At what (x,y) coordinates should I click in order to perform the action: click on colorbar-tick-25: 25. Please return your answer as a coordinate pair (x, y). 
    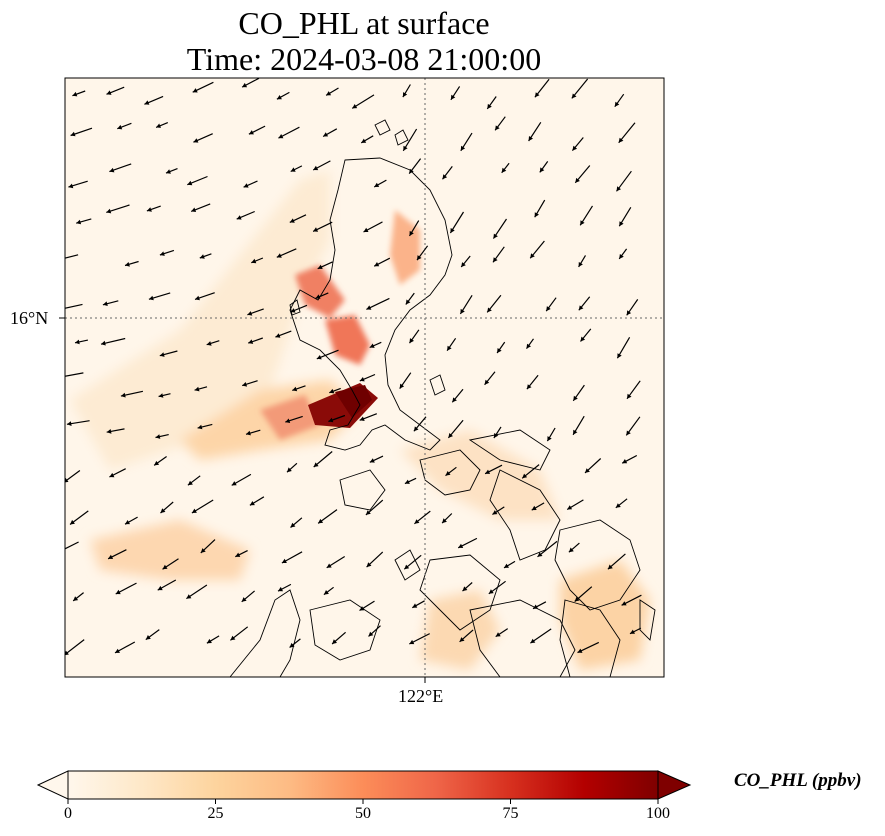
    Looking at the image, I should click on (215, 813).